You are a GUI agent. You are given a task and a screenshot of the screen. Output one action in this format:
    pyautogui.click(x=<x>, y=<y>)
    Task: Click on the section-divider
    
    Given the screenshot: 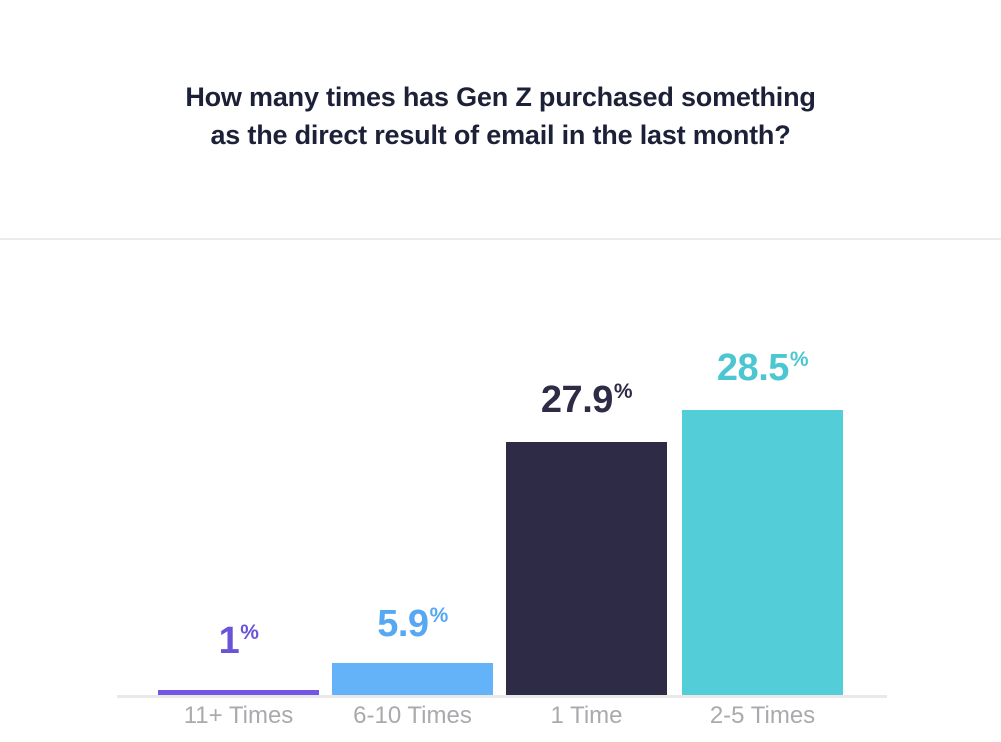 What is the action you would take?
    pyautogui.click(x=500, y=239)
    